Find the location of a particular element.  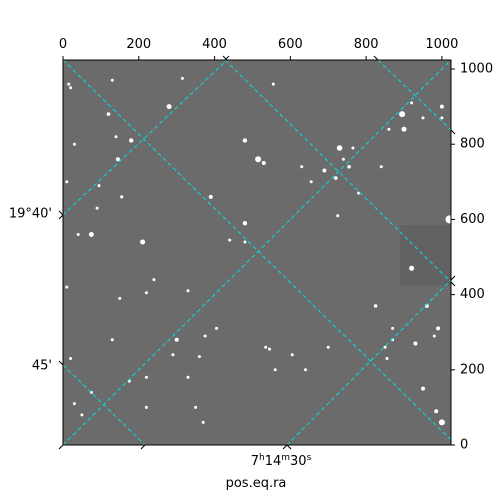

right-axis-tick-label: 600 is located at coordinates (472, 219).